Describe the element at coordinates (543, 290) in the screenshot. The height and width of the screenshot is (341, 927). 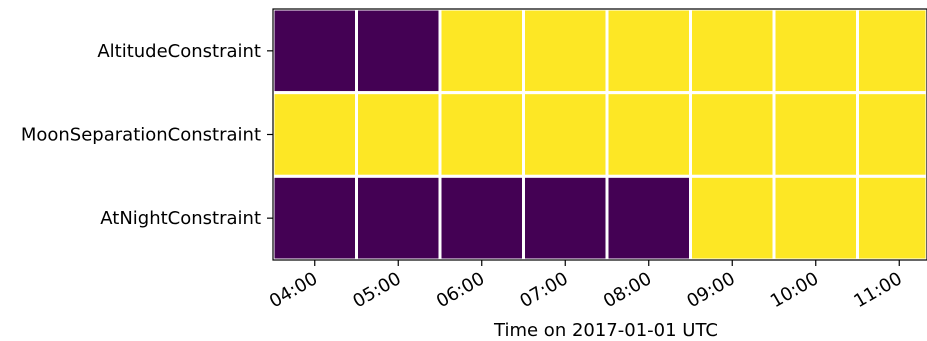
I see `x-tick-label: 07:00` at that location.